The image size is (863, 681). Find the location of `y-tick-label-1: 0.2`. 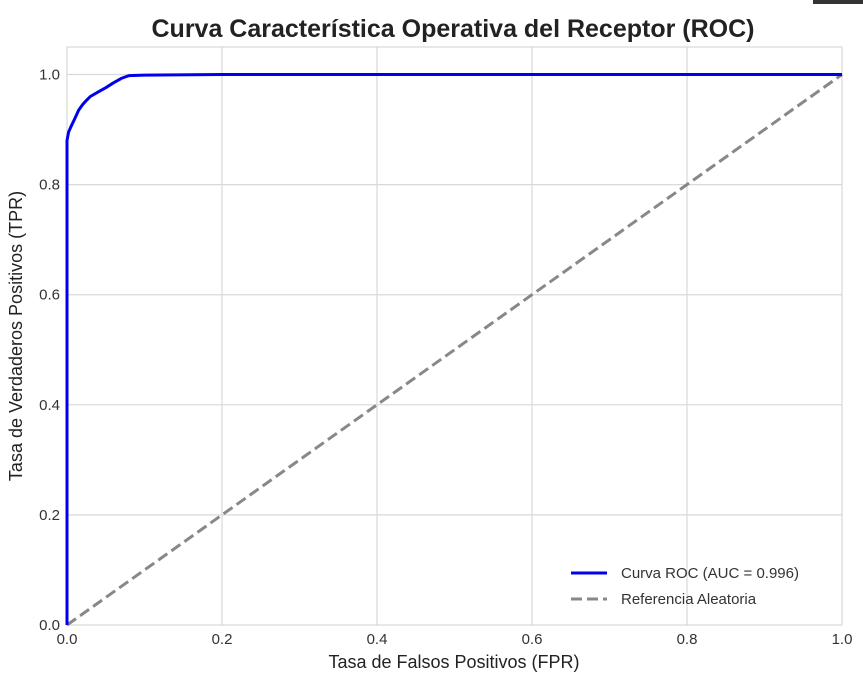

y-tick-label-1: 0.2 is located at coordinates (49, 515).